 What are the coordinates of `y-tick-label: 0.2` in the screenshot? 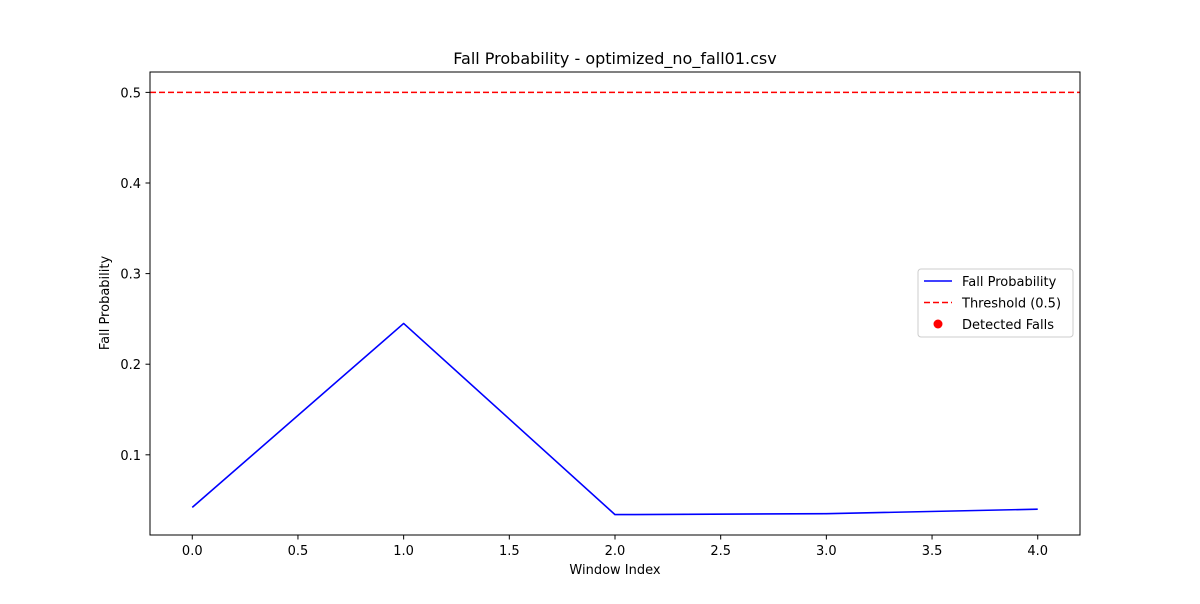 It's located at (130, 365).